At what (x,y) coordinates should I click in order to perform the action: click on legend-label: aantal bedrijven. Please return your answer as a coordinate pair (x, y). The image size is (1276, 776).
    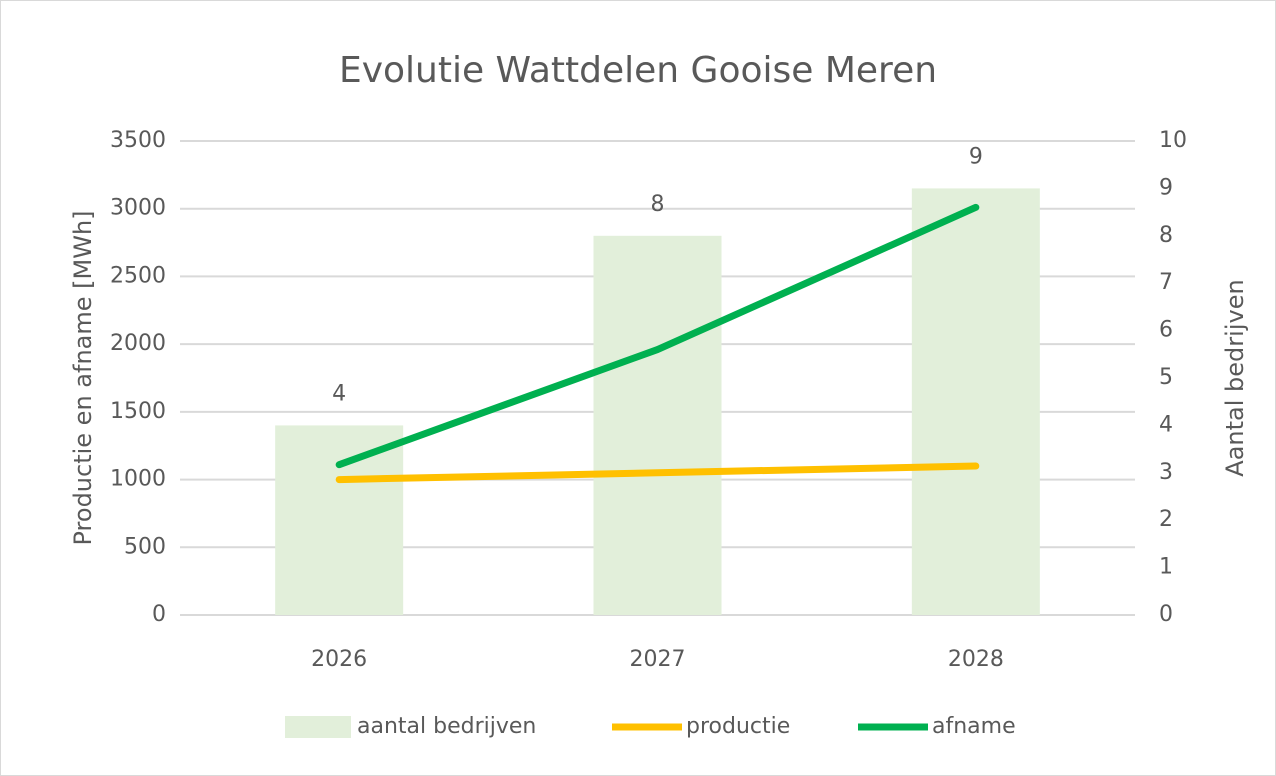
    Looking at the image, I should click on (446, 726).